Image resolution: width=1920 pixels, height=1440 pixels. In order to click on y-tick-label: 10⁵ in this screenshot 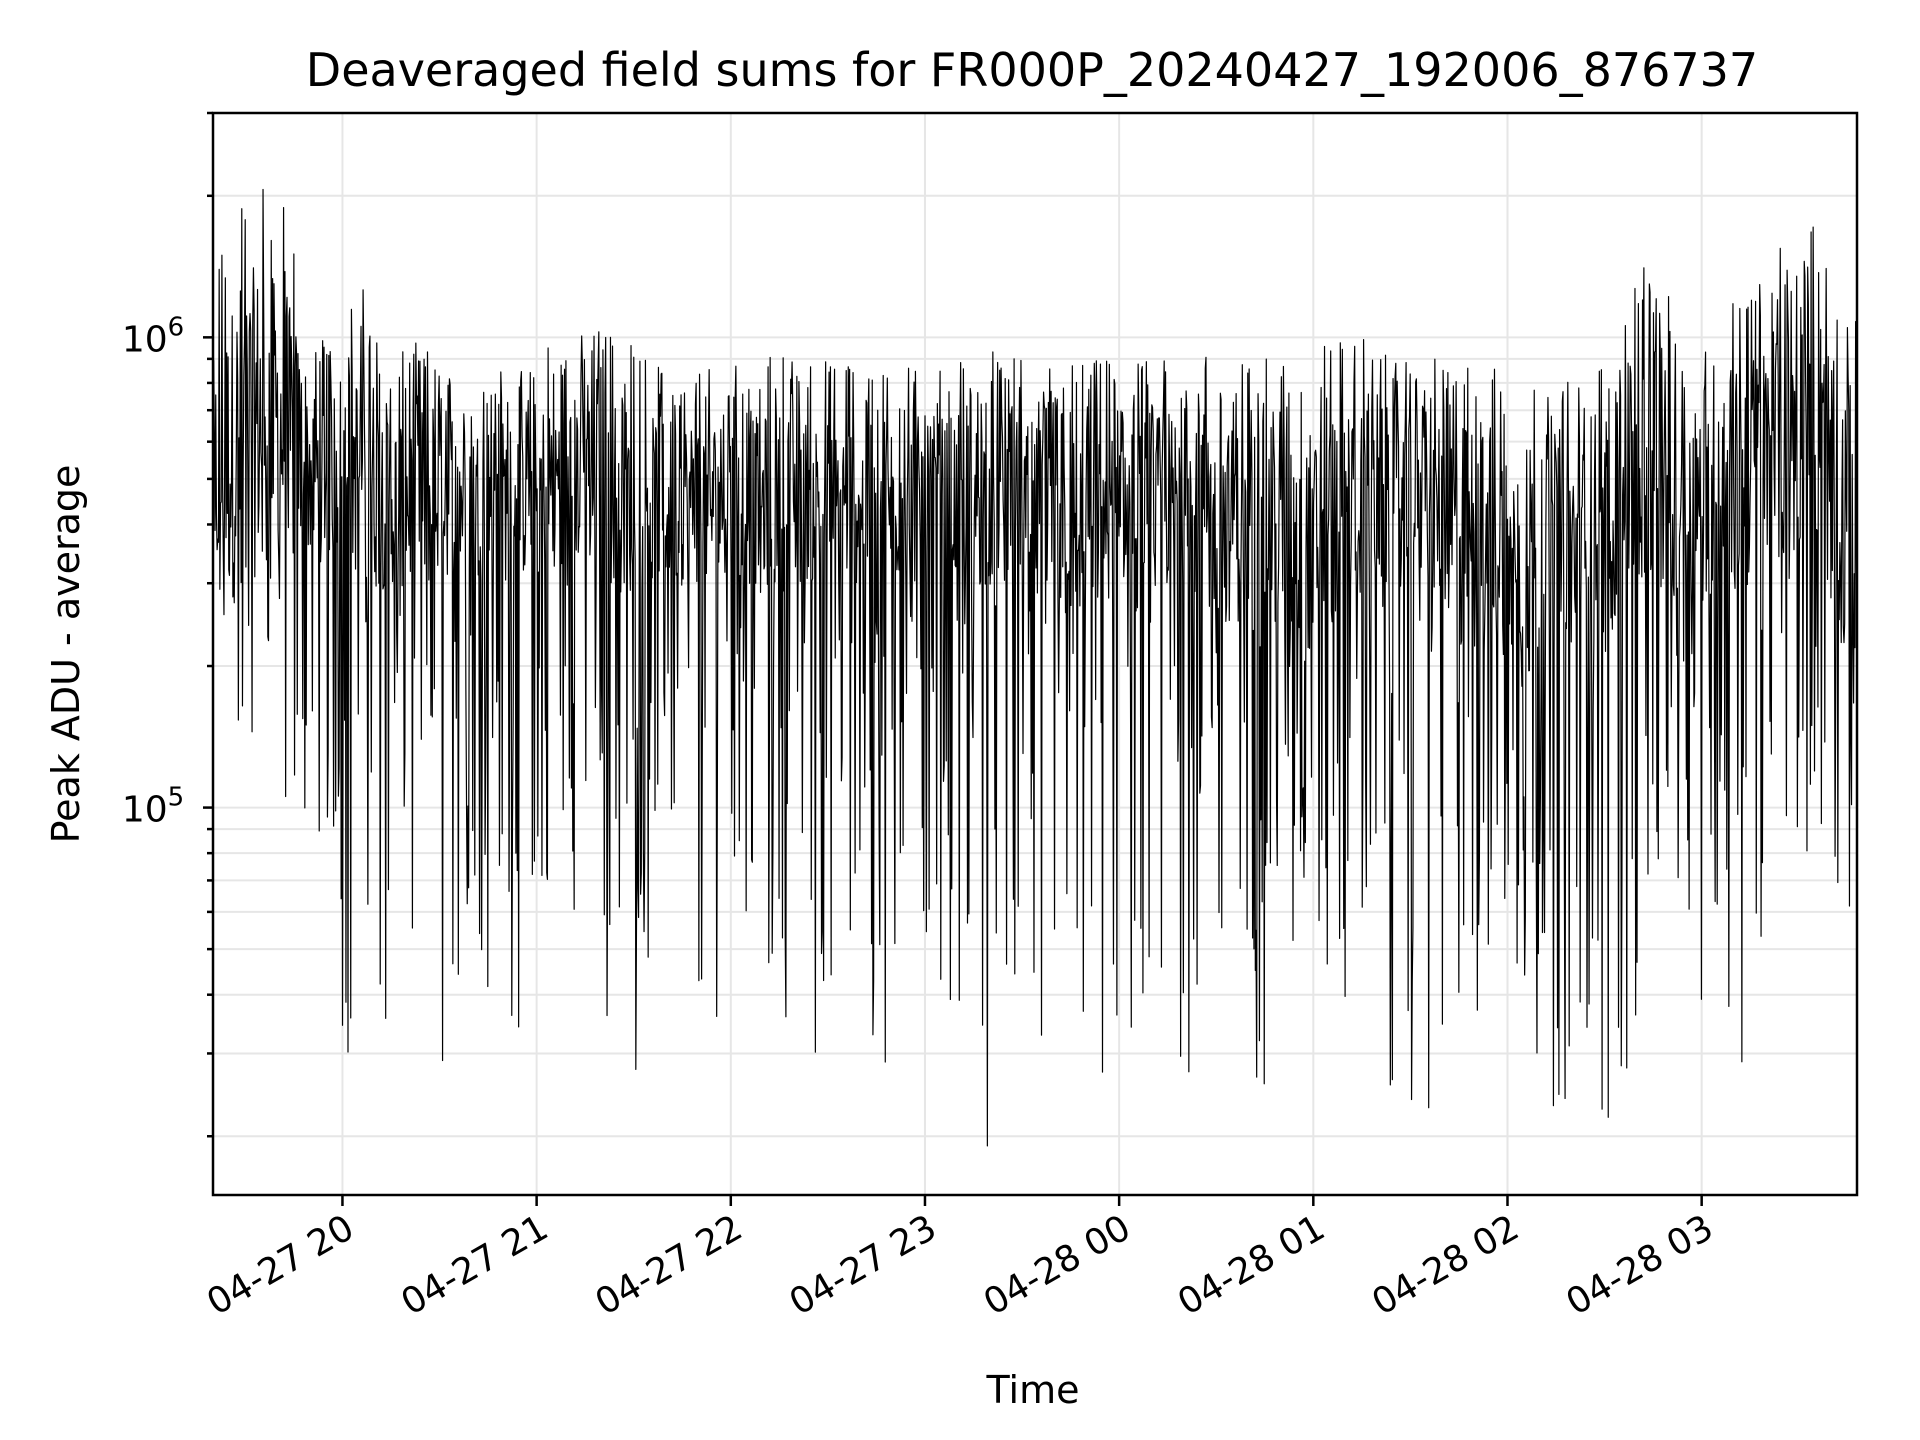, I will do `click(153, 807)`.